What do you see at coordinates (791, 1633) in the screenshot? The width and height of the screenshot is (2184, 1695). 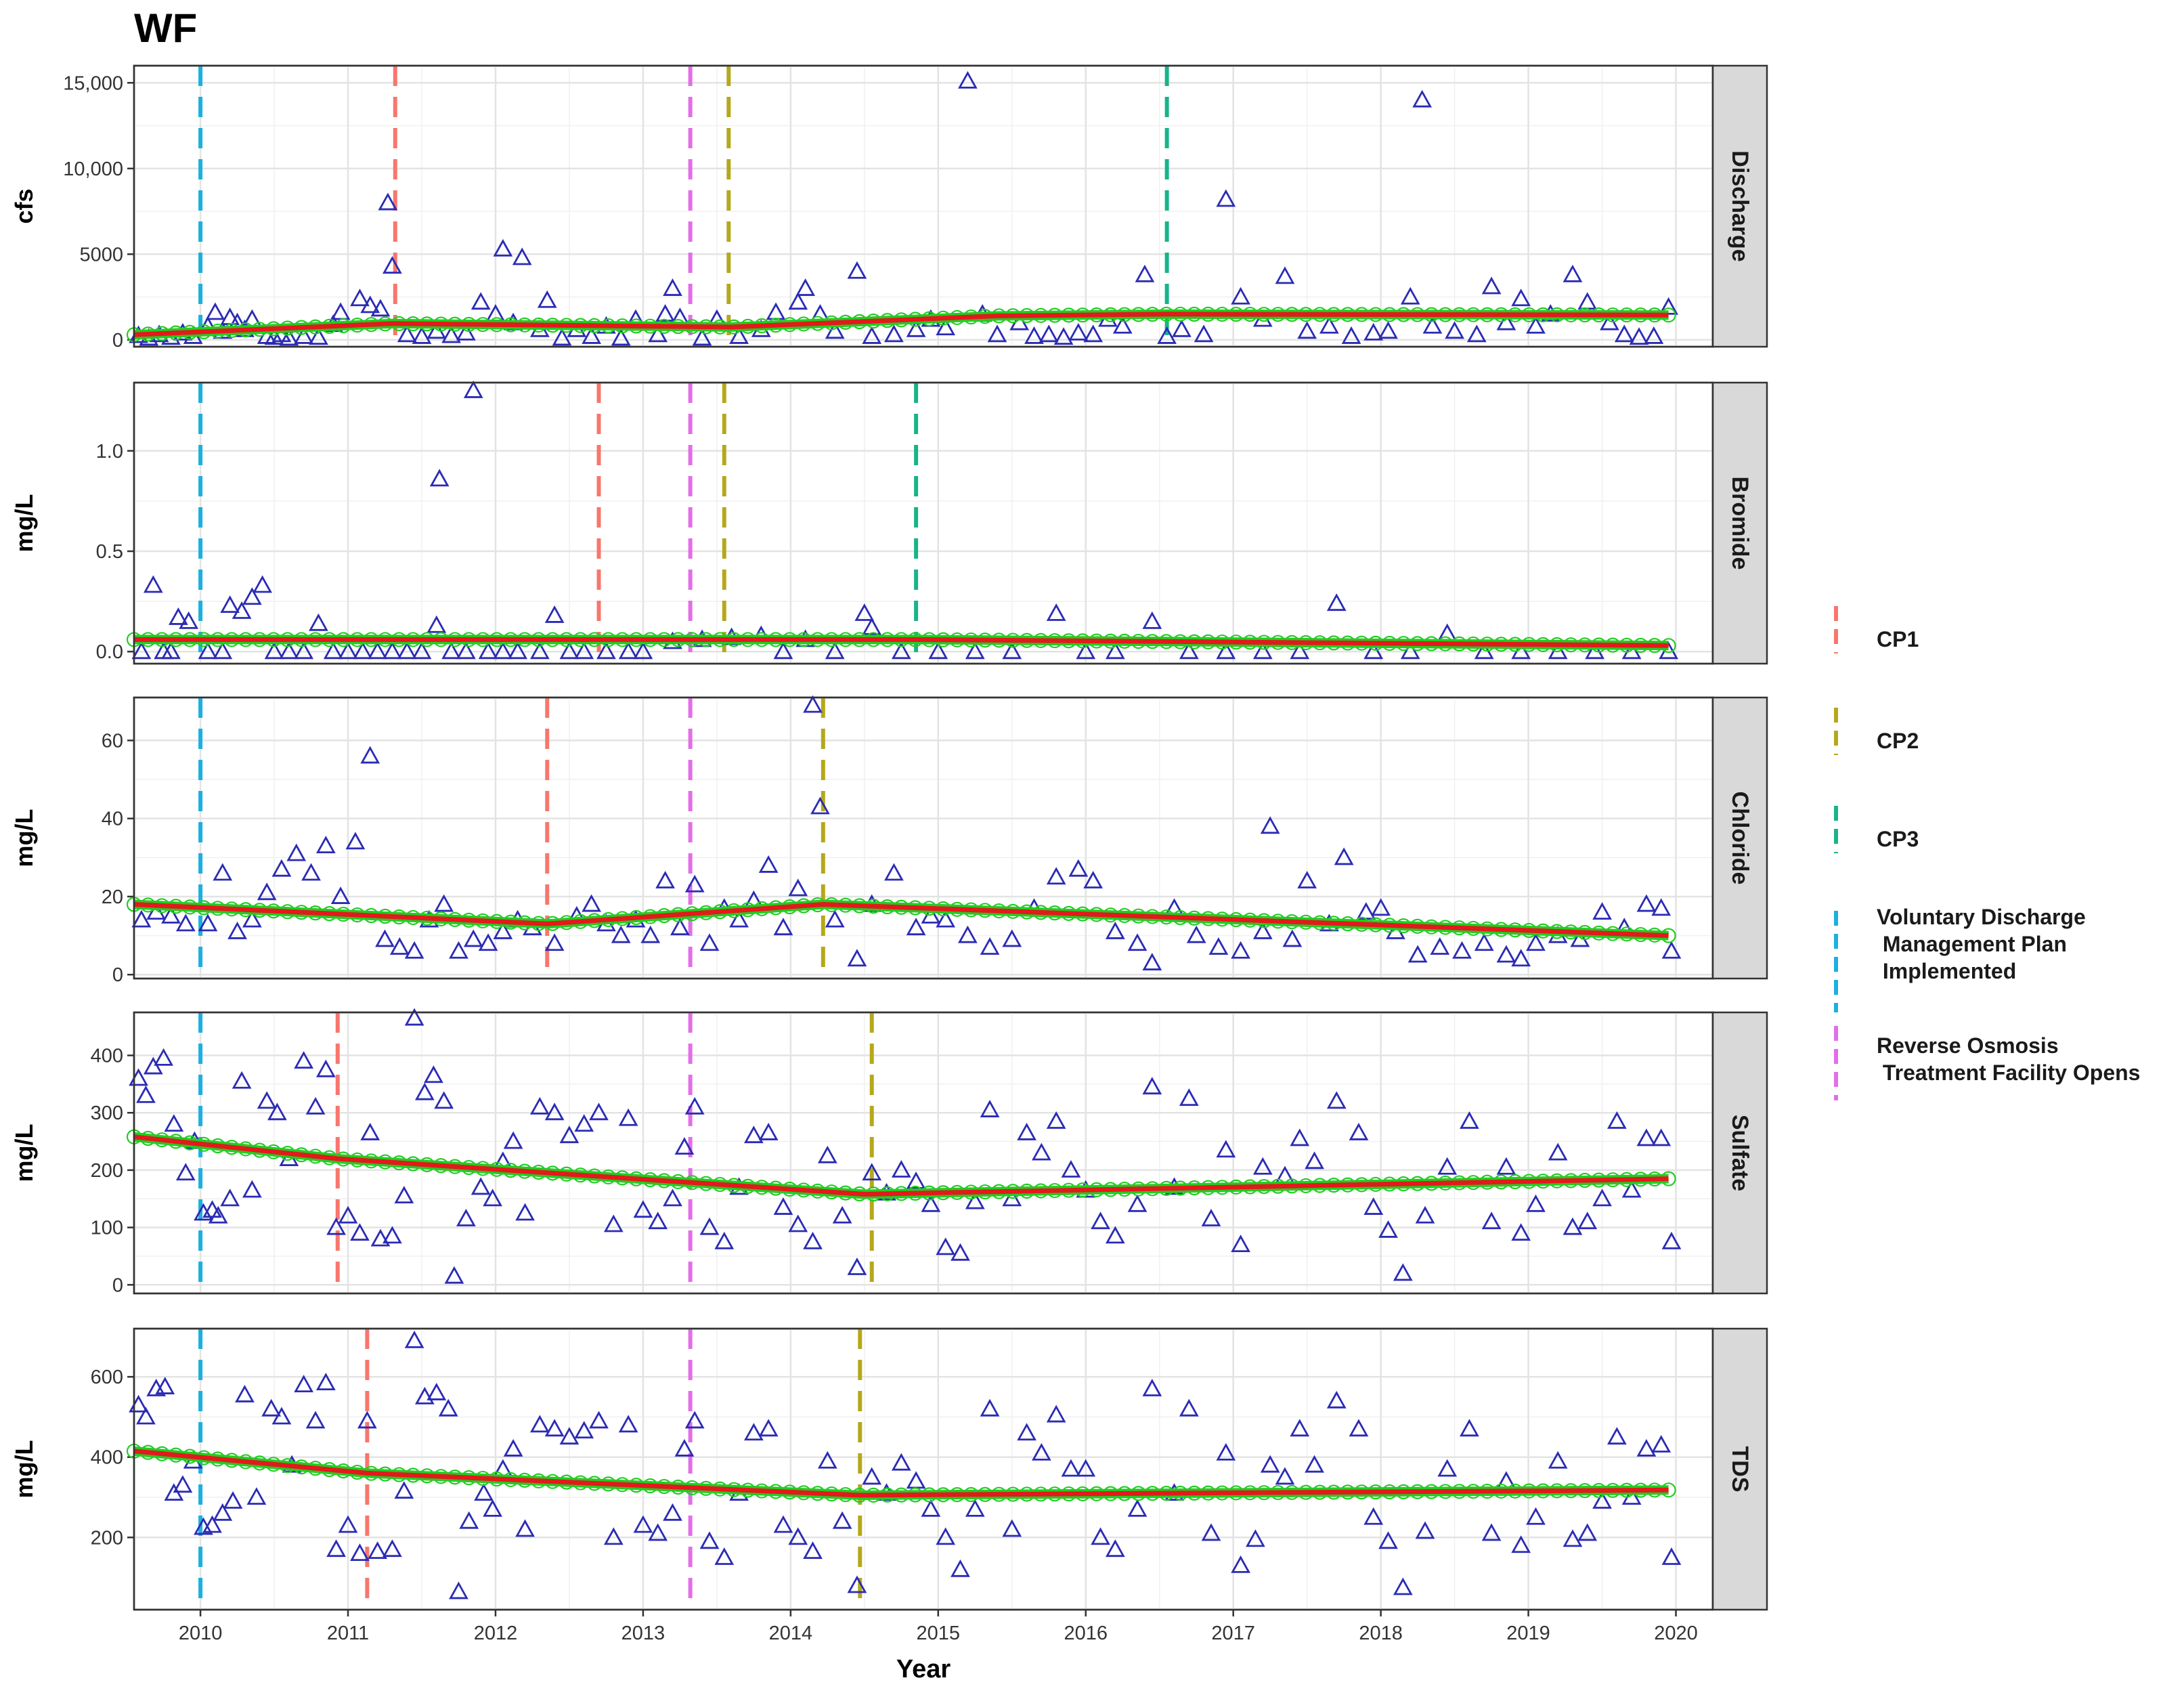 I see `x-tick-label: 2014` at bounding box center [791, 1633].